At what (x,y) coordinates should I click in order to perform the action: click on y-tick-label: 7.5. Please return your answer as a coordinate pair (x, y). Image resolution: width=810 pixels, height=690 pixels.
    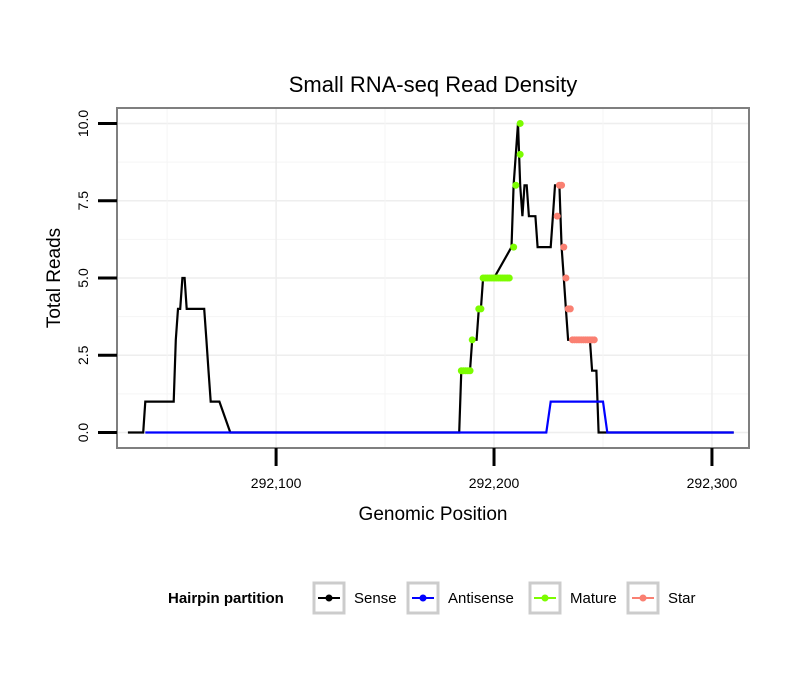
    Looking at the image, I should click on (83, 201).